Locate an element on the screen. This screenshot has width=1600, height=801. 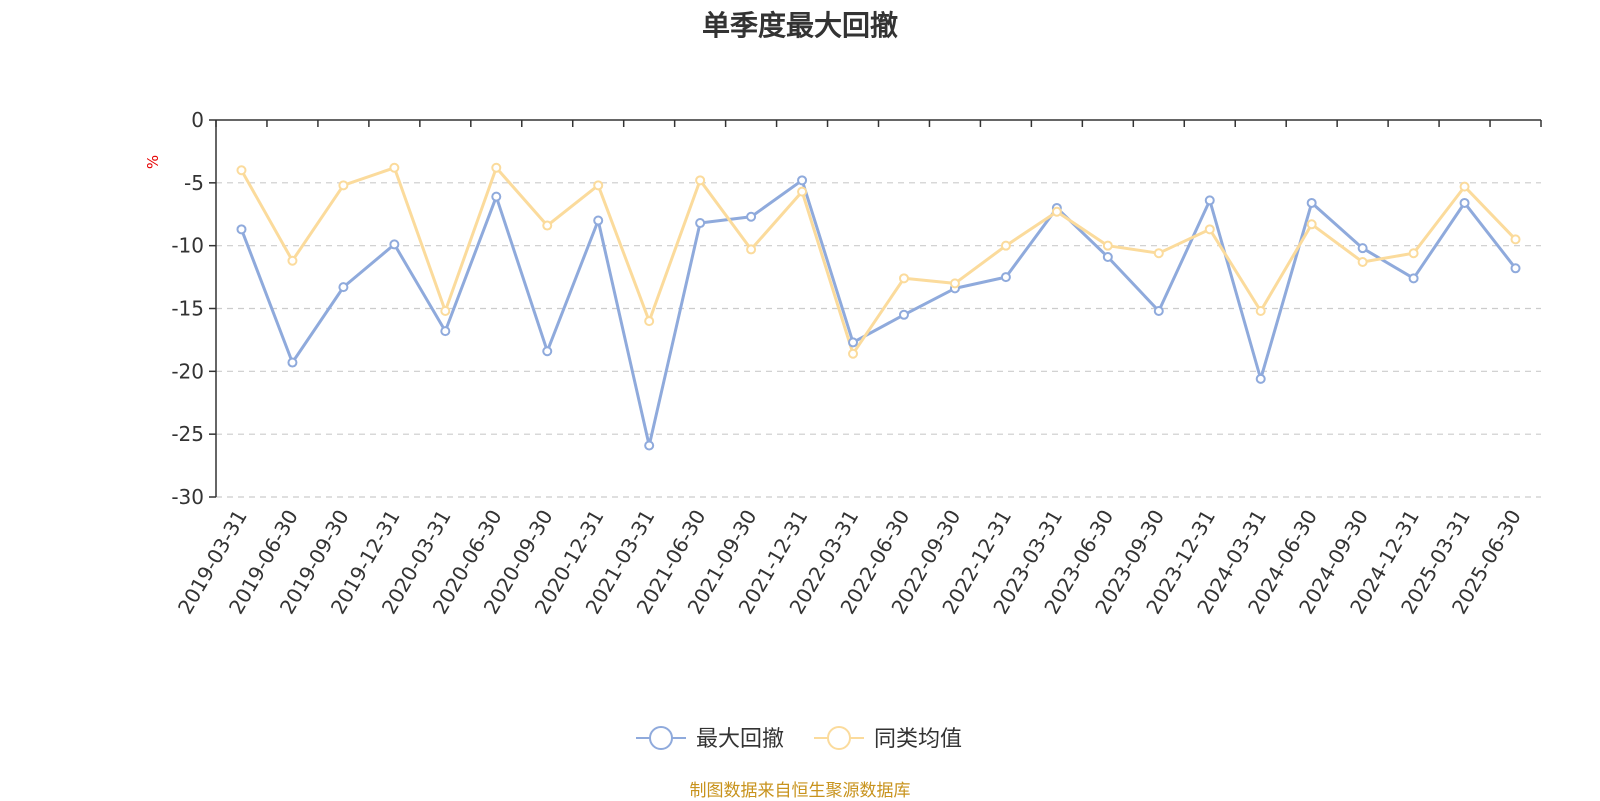
y-tick-label: -15 is located at coordinates (187, 309).